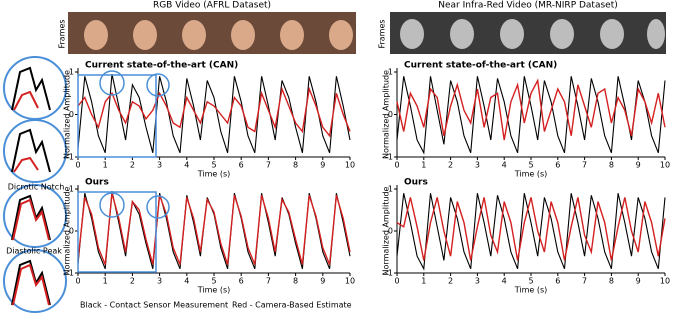 Image resolution: width=675 pixels, height=313 pixels. Describe the element at coordinates (292, 305) in the screenshot. I see `legend-entry: Red - Camera-Based Estimate` at that location.